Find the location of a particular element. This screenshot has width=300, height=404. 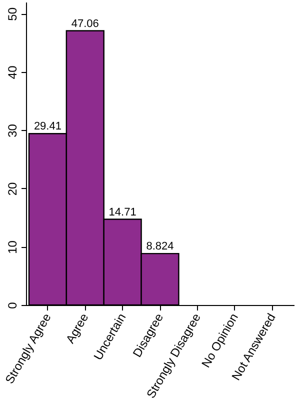

y-tick-label: 0 is located at coordinates (13, 305).